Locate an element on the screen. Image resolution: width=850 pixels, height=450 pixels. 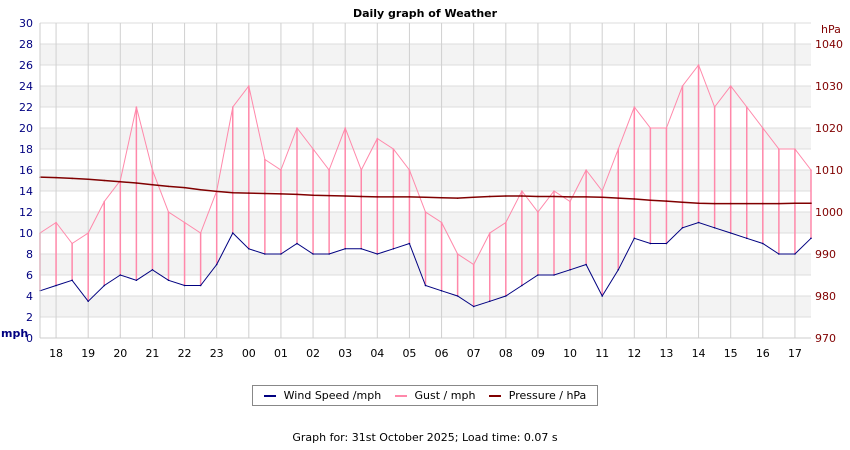
chart-title: Daily graph of Weather is located at coordinates (425, 13).